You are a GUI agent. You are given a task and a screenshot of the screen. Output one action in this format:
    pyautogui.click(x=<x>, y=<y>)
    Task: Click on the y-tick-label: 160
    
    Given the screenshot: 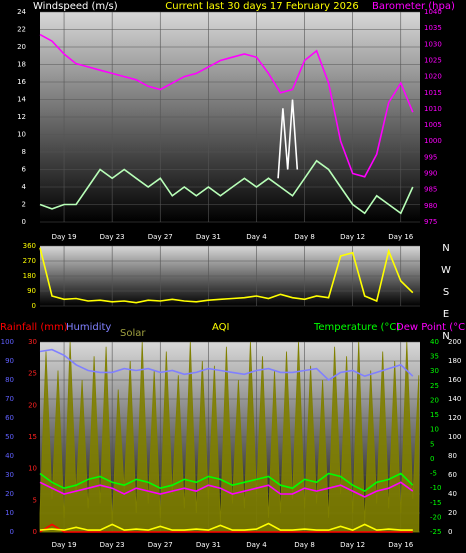 What is the action you would take?
    pyautogui.click(x=454, y=380)
    